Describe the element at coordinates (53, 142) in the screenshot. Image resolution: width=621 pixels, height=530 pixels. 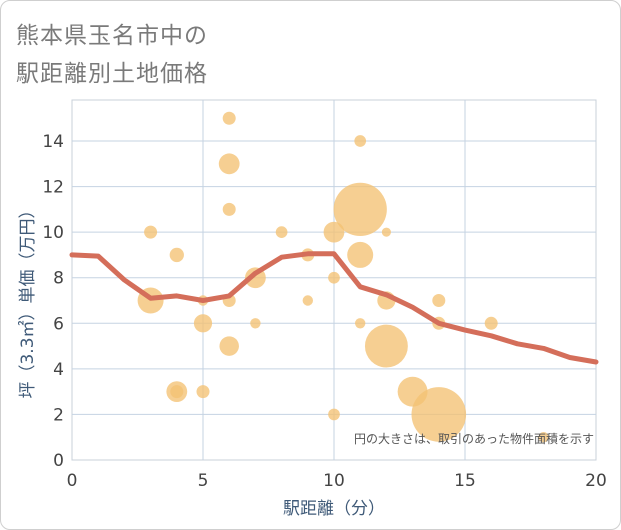
I see `y-tick-label: 14` at that location.